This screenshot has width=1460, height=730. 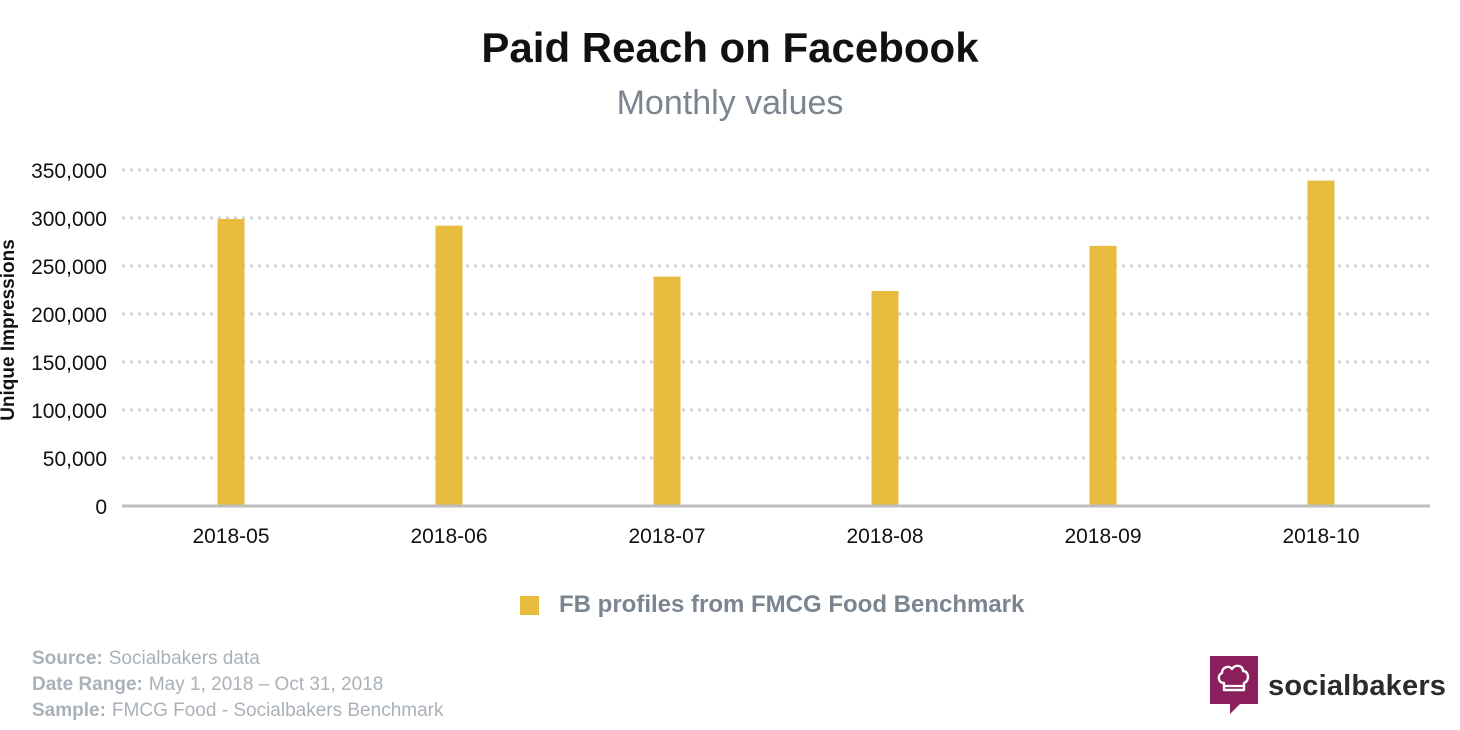 What do you see at coordinates (1102, 536) in the screenshot?
I see `x-tick-label: 2018-09` at bounding box center [1102, 536].